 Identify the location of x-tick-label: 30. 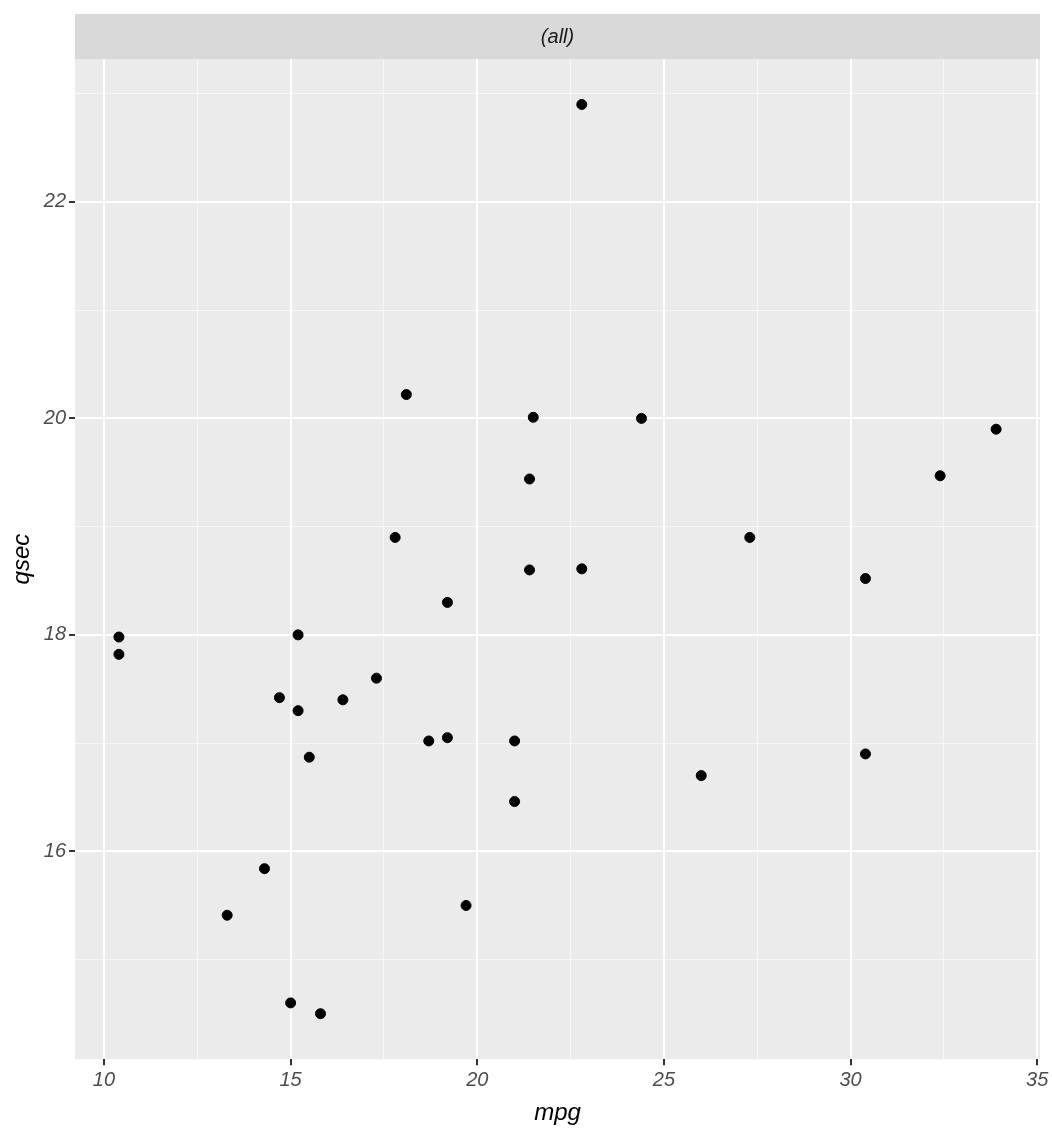
(850, 1078).